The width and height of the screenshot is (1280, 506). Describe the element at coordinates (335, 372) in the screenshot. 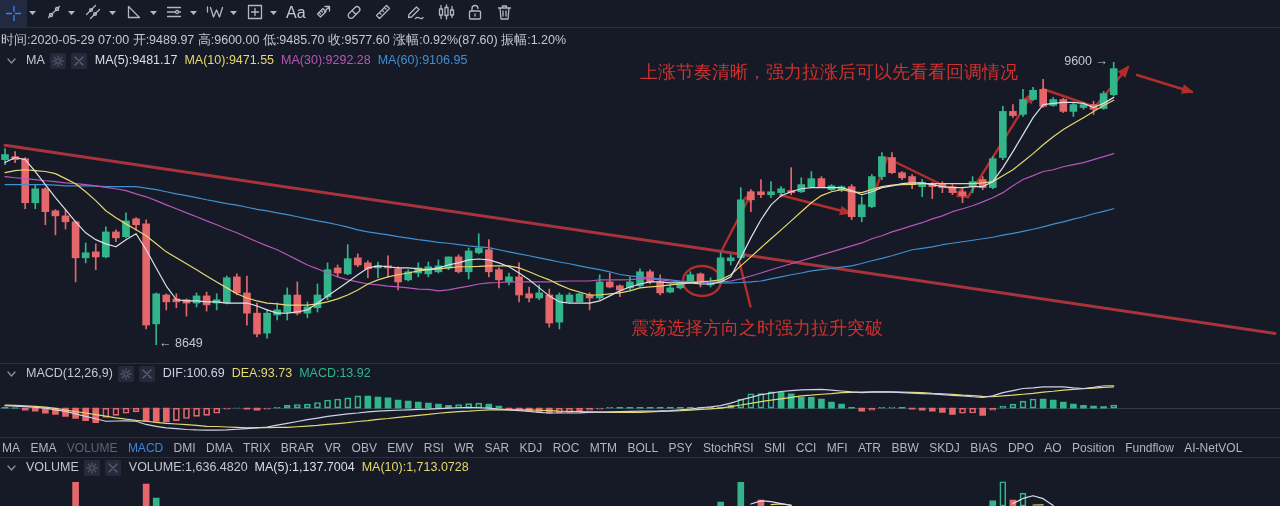

I see `series-label: MACD:13.92` at that location.